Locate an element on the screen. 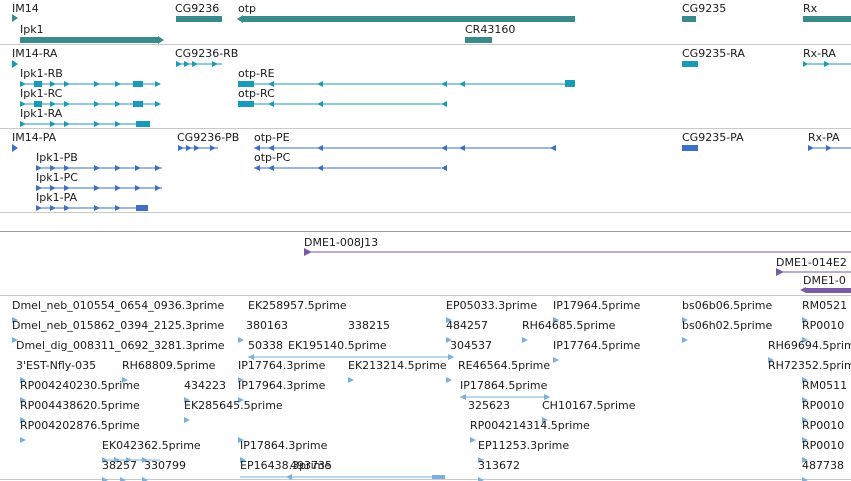 This screenshot has width=851, height=481. est-label: 38257 is located at coordinates (119, 465).